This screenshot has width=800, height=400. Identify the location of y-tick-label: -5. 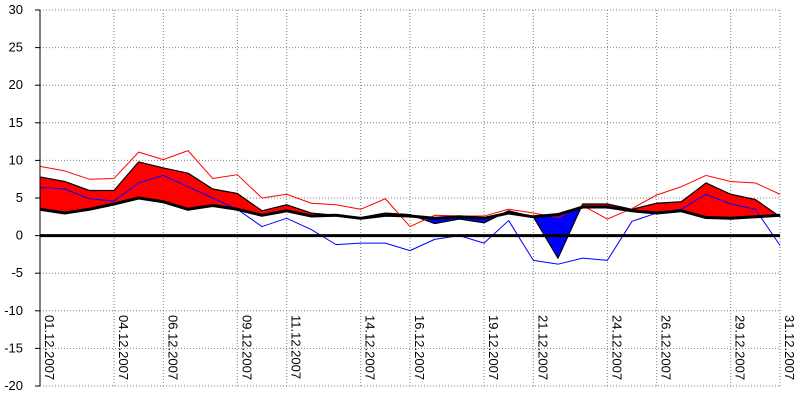
(17, 272).